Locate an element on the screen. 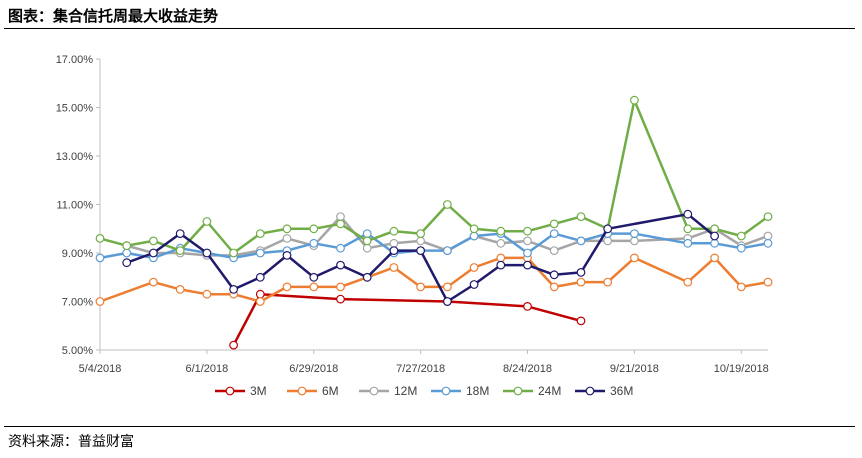 This screenshot has width=862, height=458. x-tick-label: 6/1/2018 is located at coordinates (206, 369).